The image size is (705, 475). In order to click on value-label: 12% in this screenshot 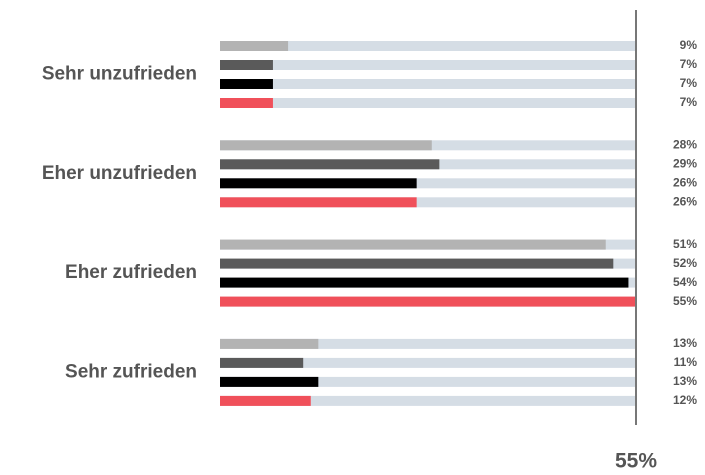, I will do `click(685, 400)`.